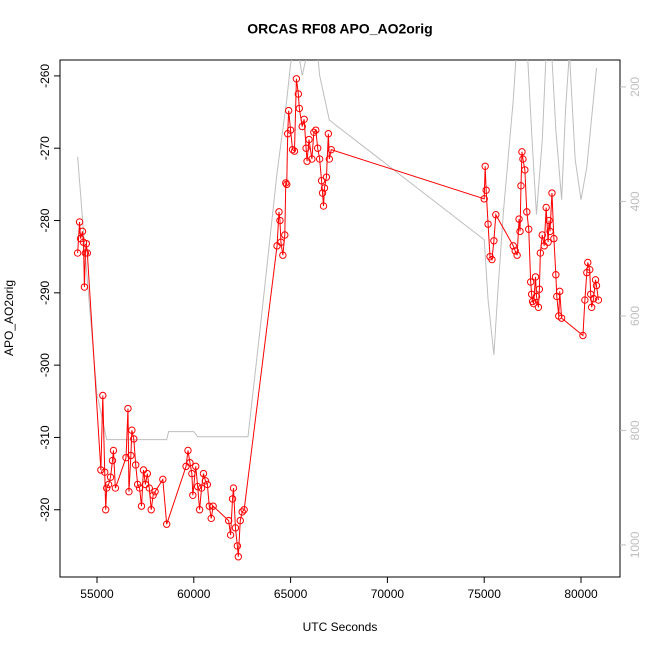 Image resolution: width=650 pixels, height=650 pixels. I want to click on y2-tick-label: 400, so click(635, 201).